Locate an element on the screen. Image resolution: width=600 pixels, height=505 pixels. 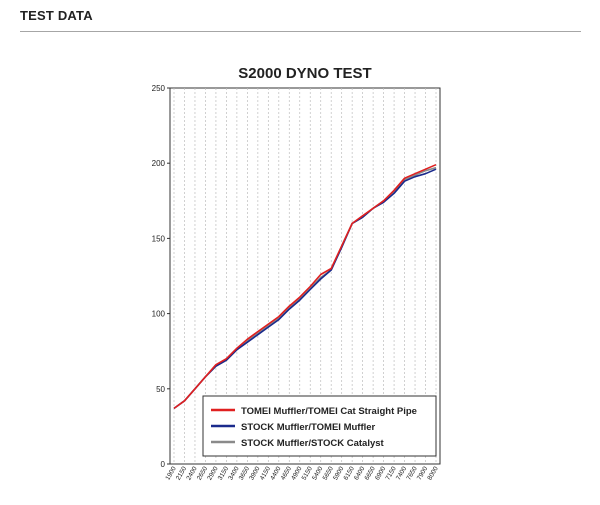
legend-label: TOMEI Muffler/TOMEI Cat Straight Pipe is located at coordinates (329, 411).